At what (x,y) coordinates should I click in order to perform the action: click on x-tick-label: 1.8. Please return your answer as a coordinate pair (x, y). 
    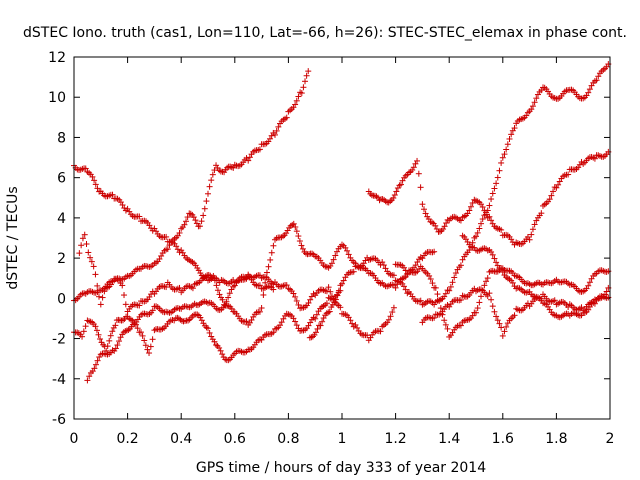
    Looking at the image, I should click on (556, 439).